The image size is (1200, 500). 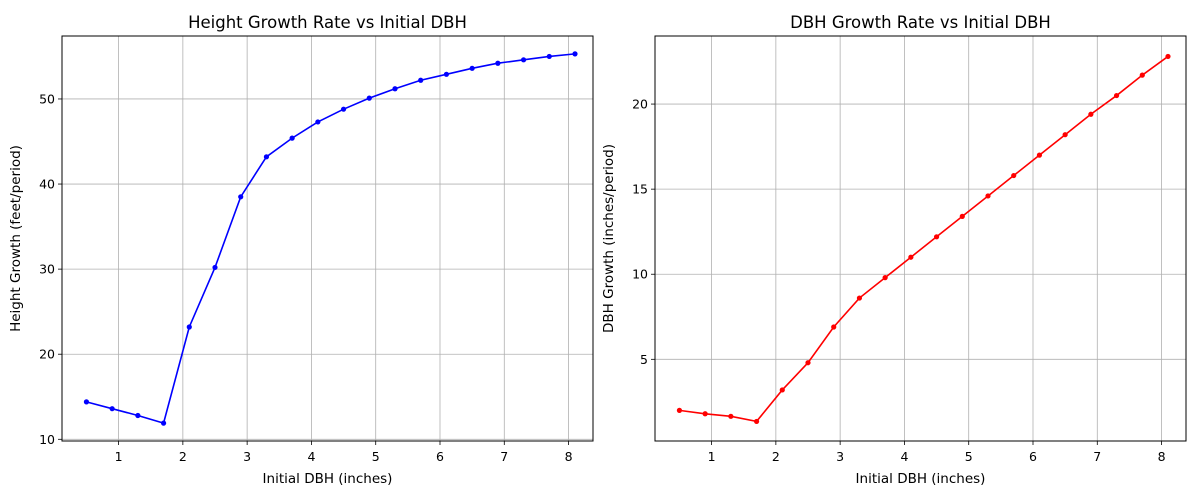 What do you see at coordinates (47, 98) in the screenshot?
I see `y-tick-label: 50` at bounding box center [47, 98].